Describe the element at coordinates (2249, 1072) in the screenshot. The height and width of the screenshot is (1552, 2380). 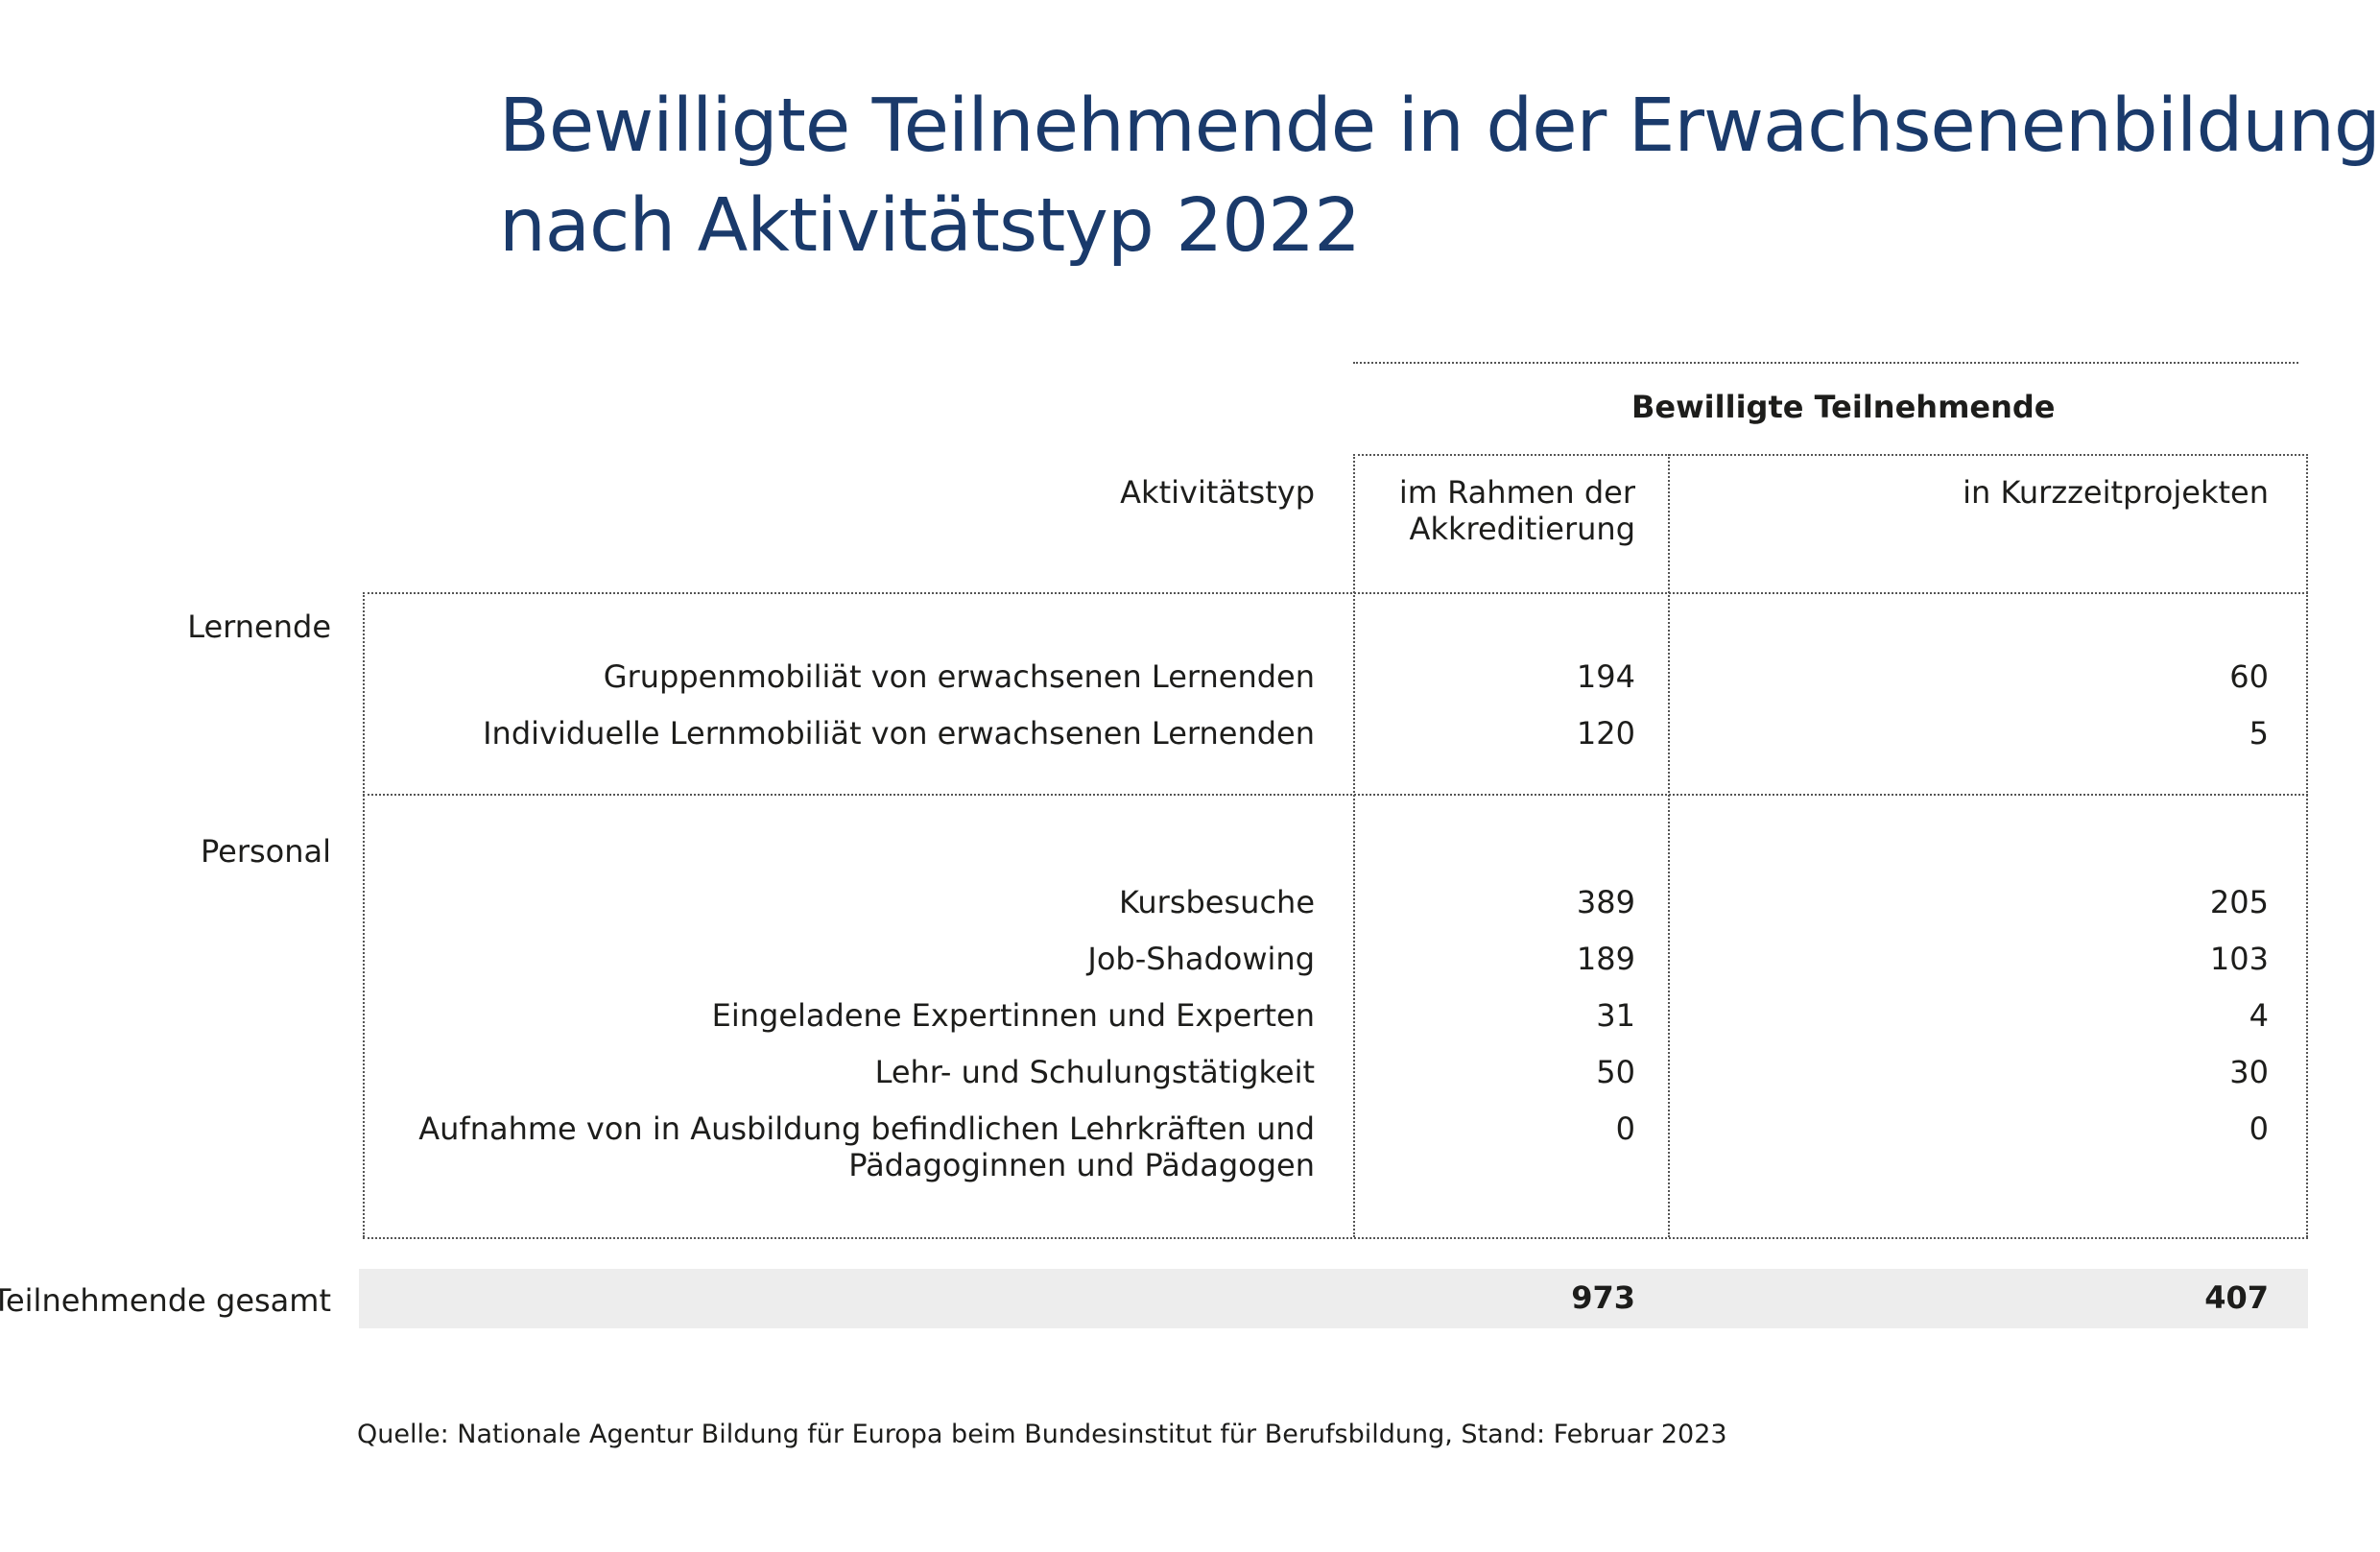
I see `value-cell: 30` at that location.